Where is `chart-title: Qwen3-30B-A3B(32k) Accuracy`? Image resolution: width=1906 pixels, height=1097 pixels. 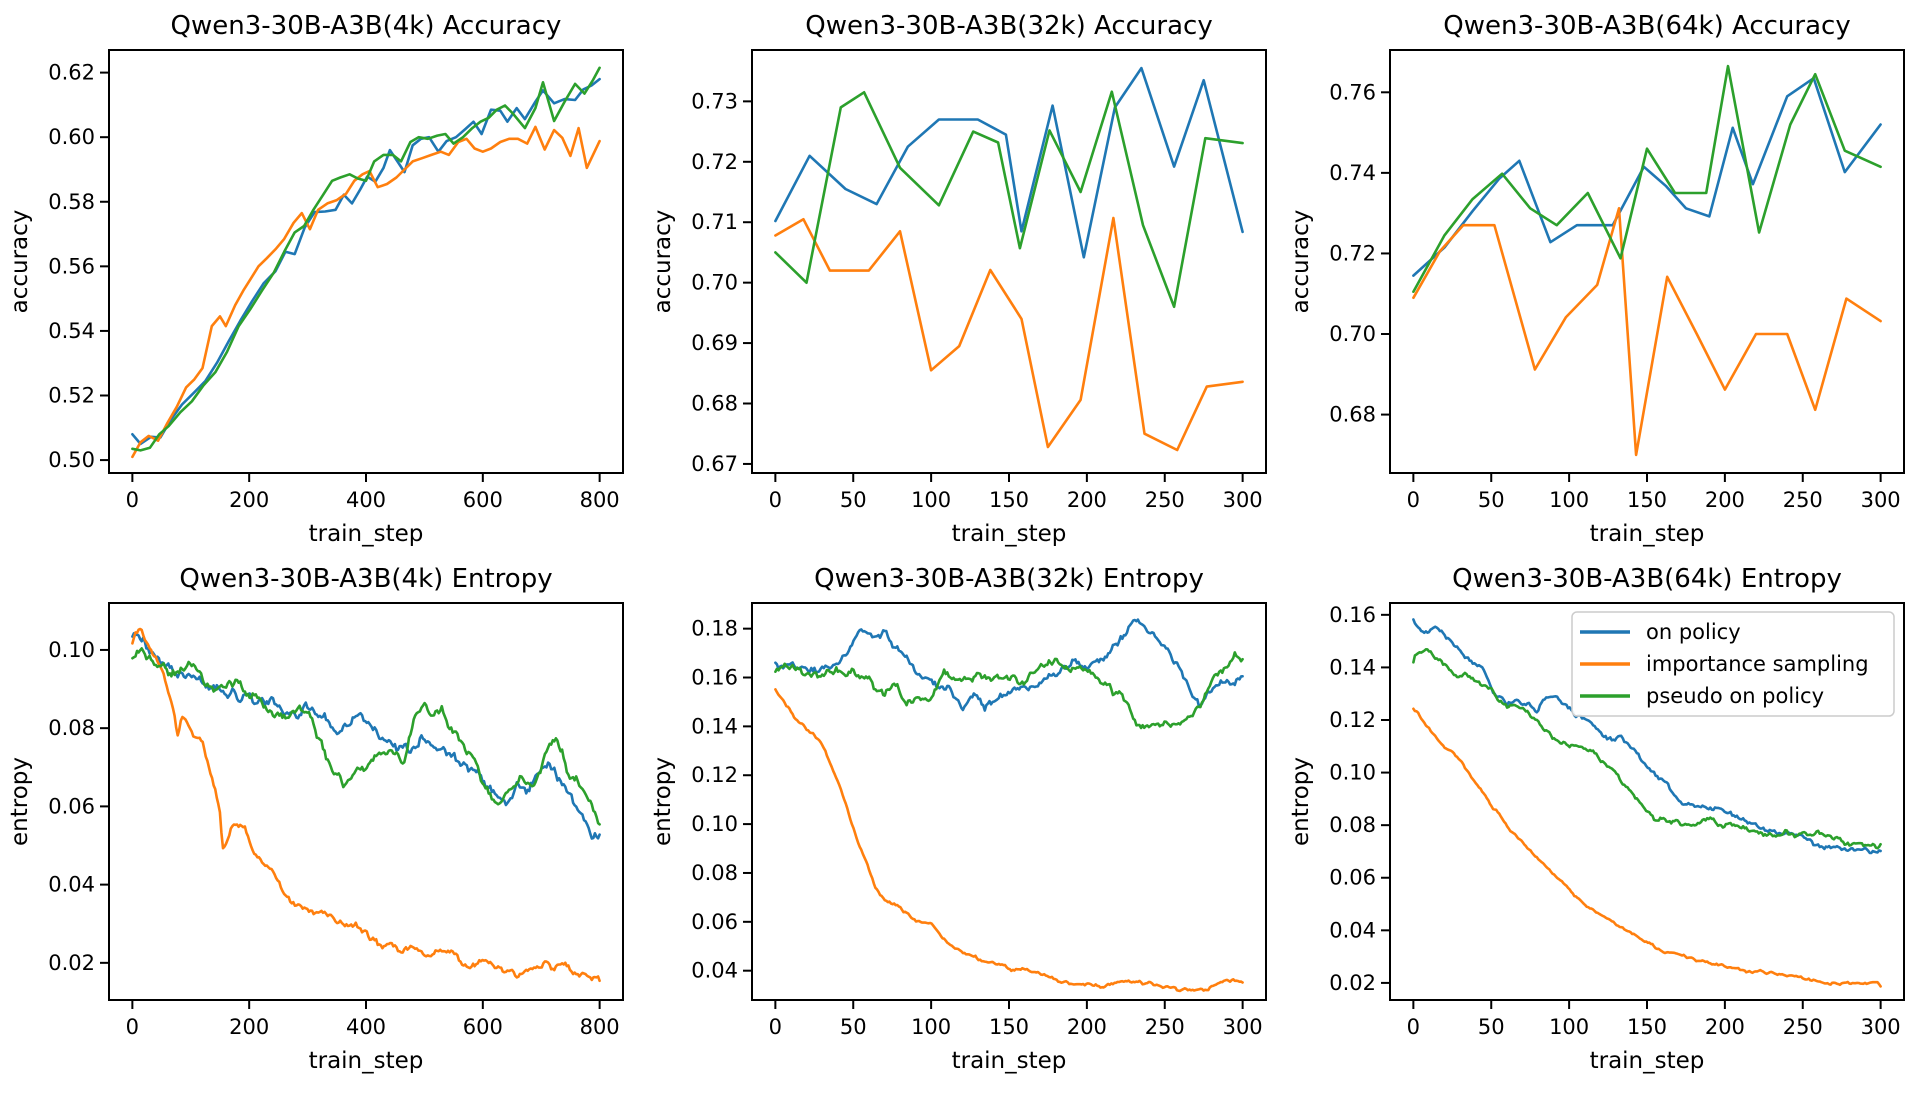 chart-title: Qwen3-30B-A3B(32k) Accuracy is located at coordinates (1008, 26).